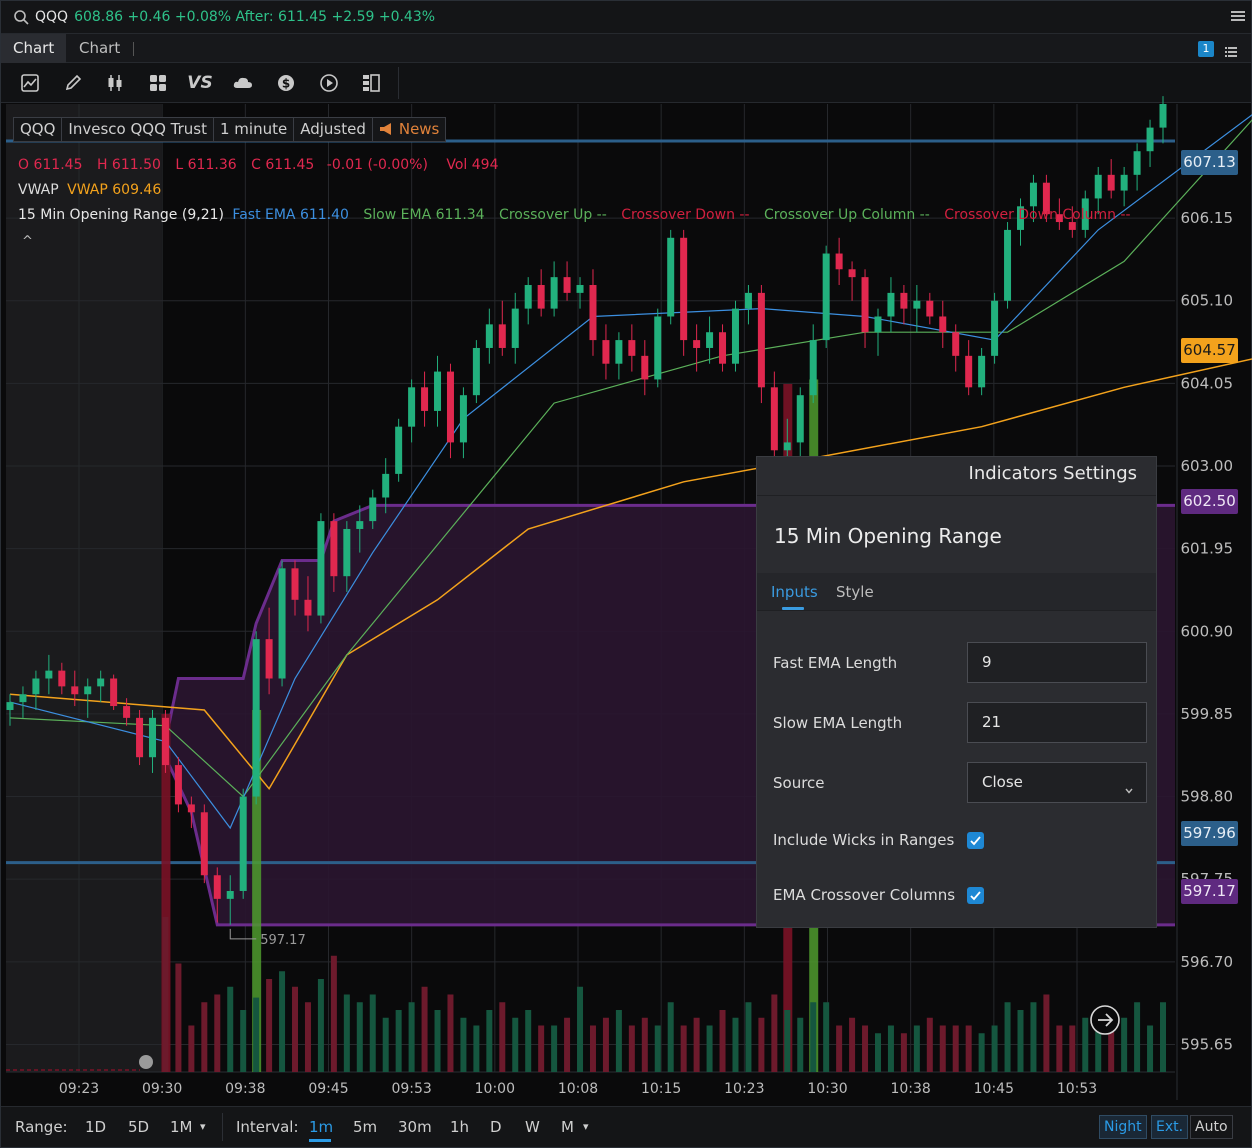 The image size is (1252, 1148). I want to click on drawing-pencil-icon, so click(73, 83).